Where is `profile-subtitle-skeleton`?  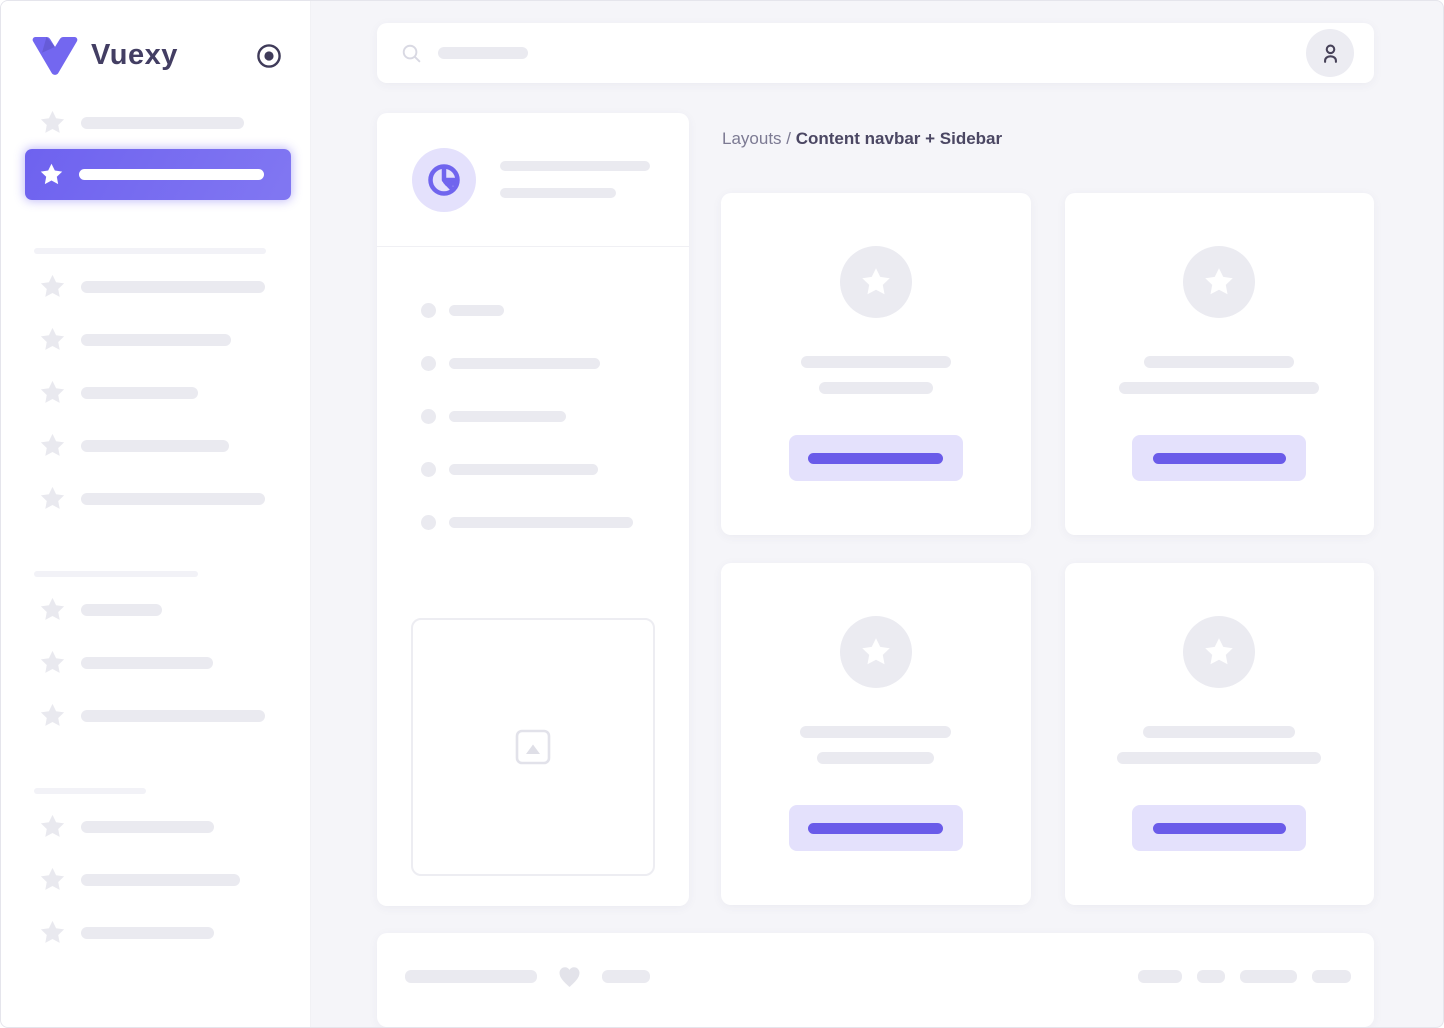 profile-subtitle-skeleton is located at coordinates (558, 193).